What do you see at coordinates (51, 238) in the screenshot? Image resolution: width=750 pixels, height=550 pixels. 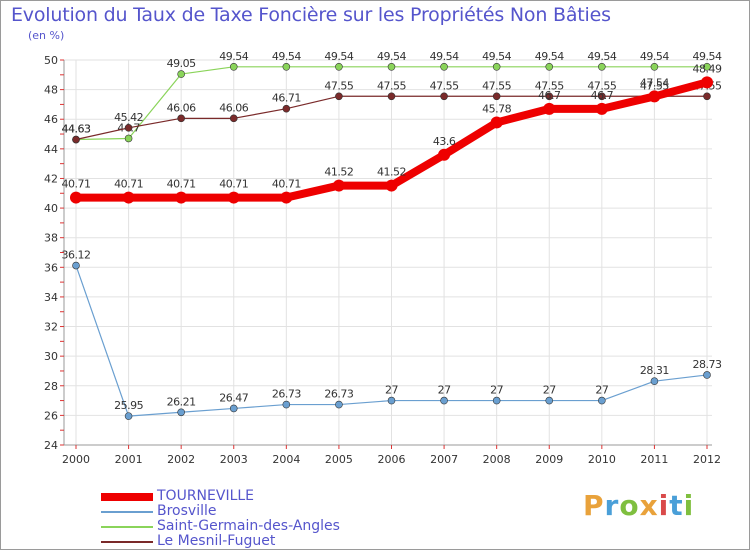 I see `y-tick-label: 38` at bounding box center [51, 238].